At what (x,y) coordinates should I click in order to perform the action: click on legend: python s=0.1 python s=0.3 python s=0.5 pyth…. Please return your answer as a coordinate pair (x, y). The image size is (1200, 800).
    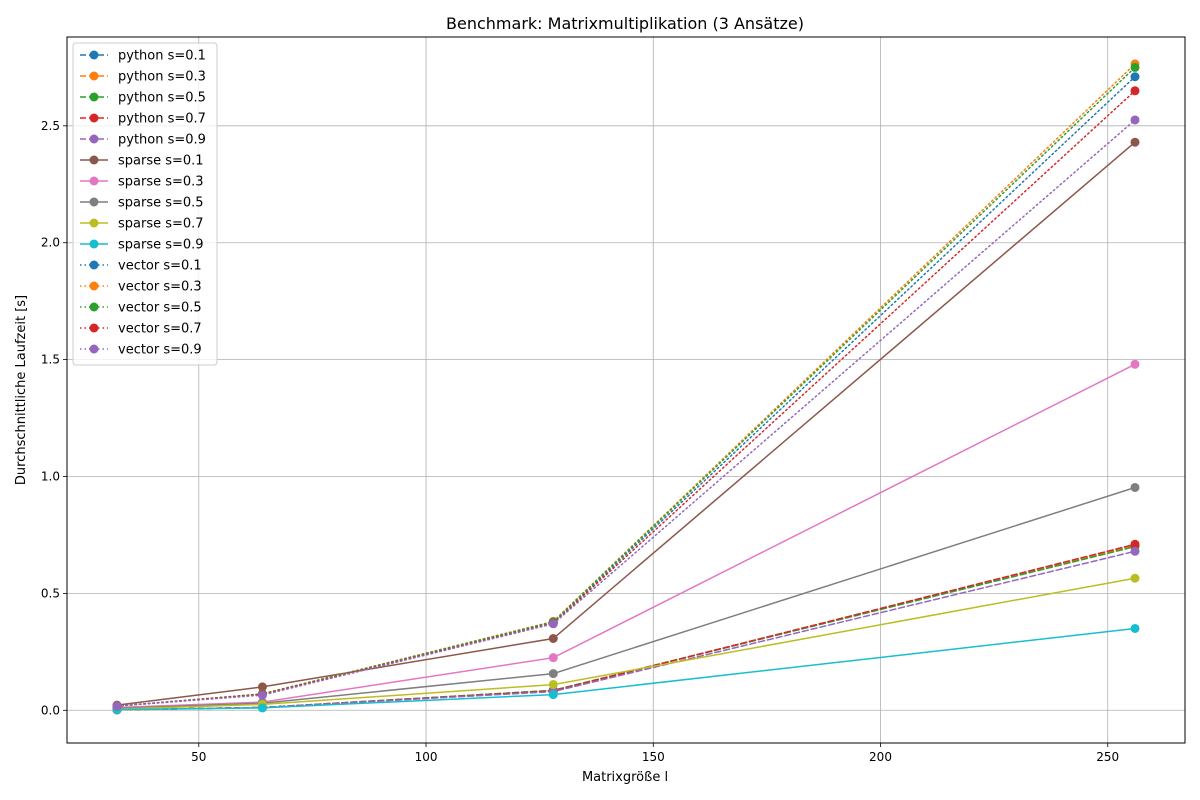
    Looking at the image, I should click on (145, 204).